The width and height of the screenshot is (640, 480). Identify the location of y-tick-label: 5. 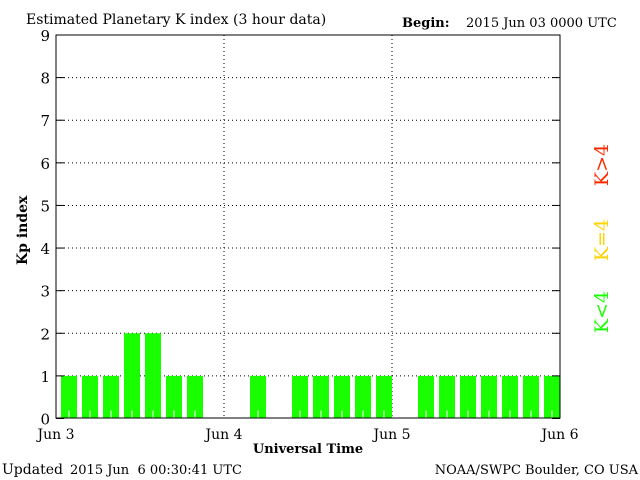
(45, 206).